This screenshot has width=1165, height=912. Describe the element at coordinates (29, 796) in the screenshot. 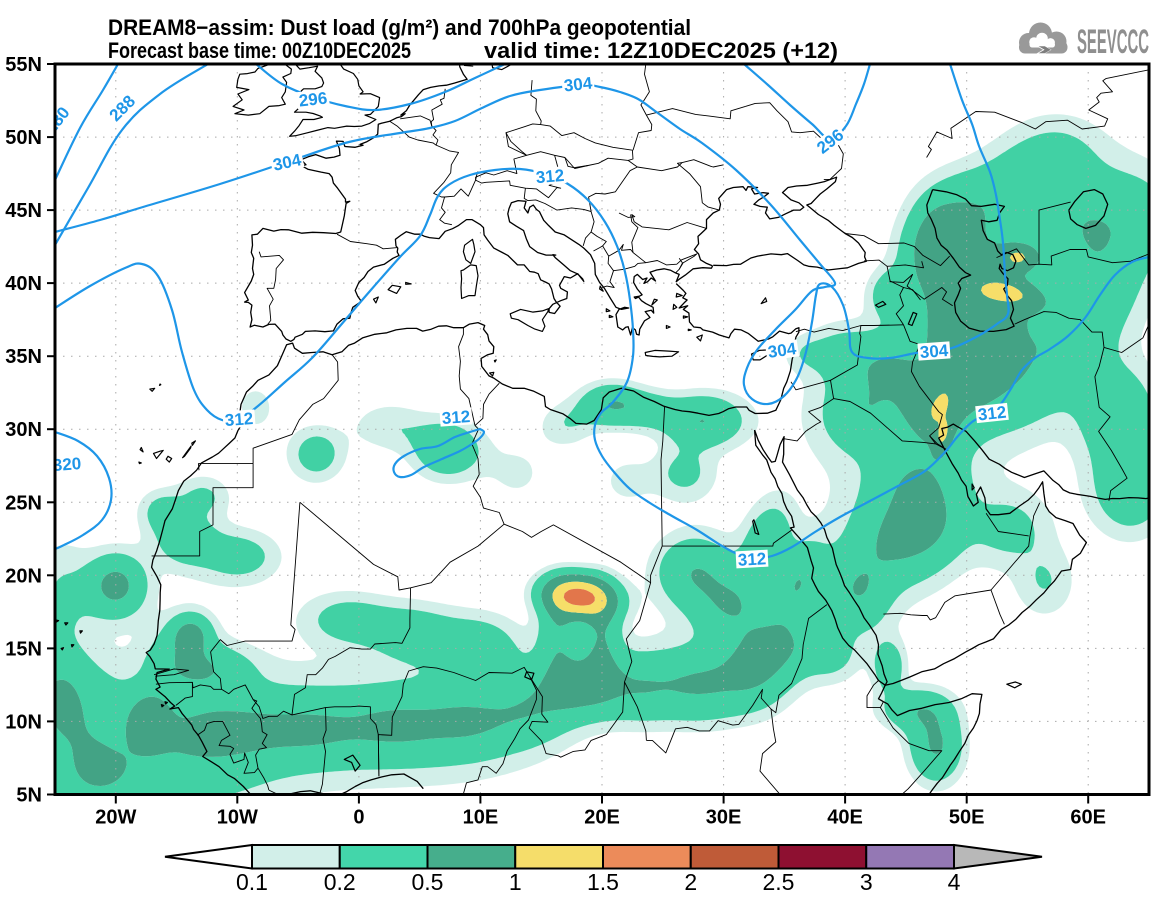

I see `svg-text: 5N` at that location.